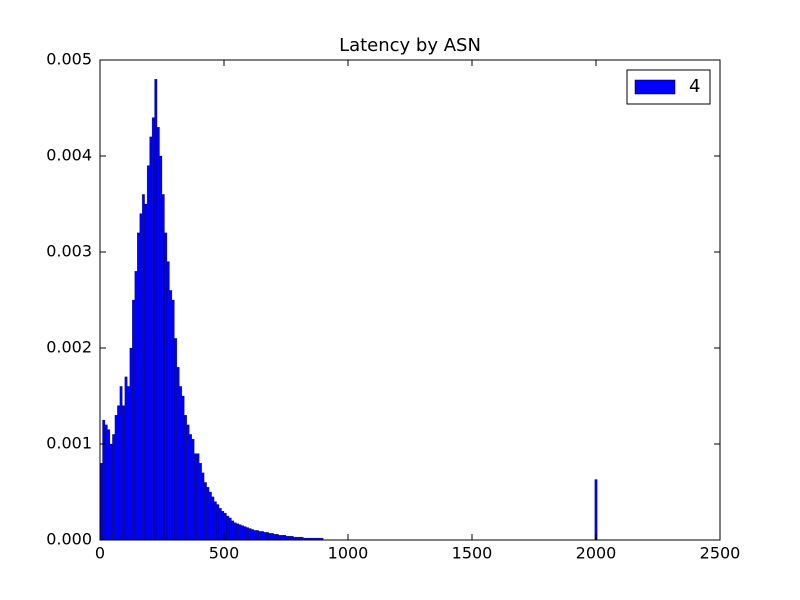  I want to click on chart-title: Latency by ASN, so click(410, 45).